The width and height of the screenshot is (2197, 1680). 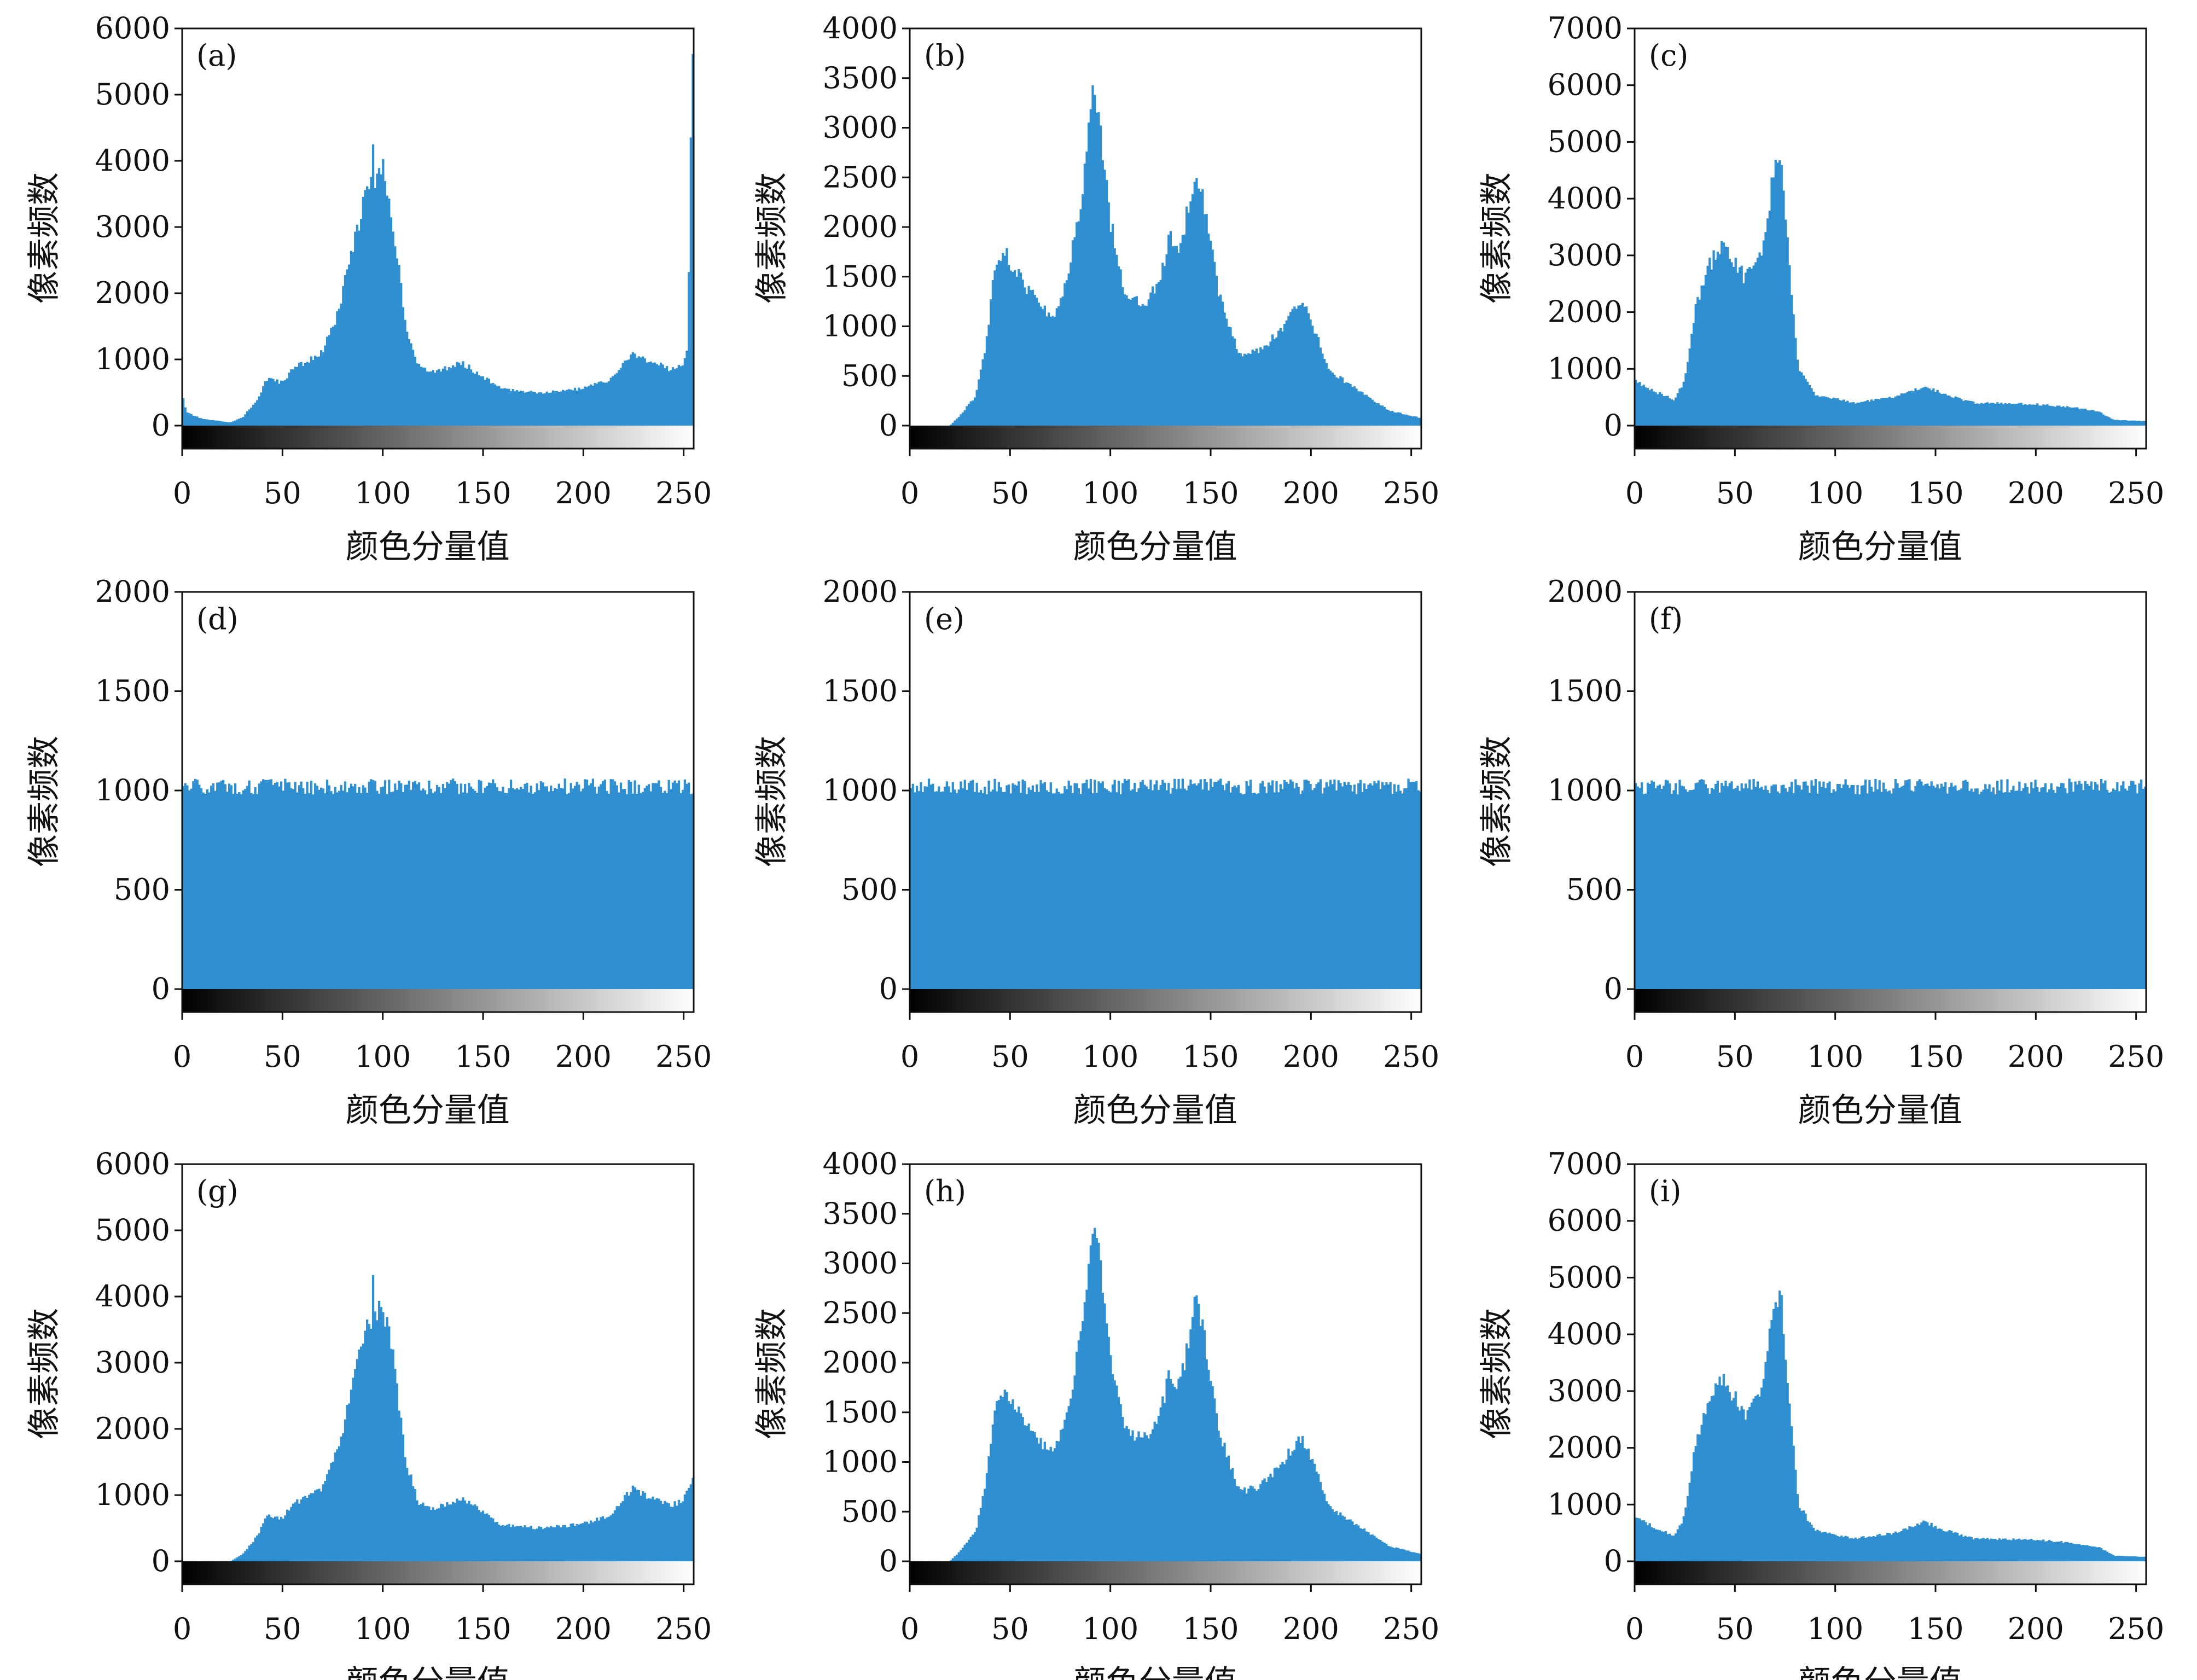 What do you see at coordinates (1665, 1191) in the screenshot?
I see `panel-label: (i)` at bounding box center [1665, 1191].